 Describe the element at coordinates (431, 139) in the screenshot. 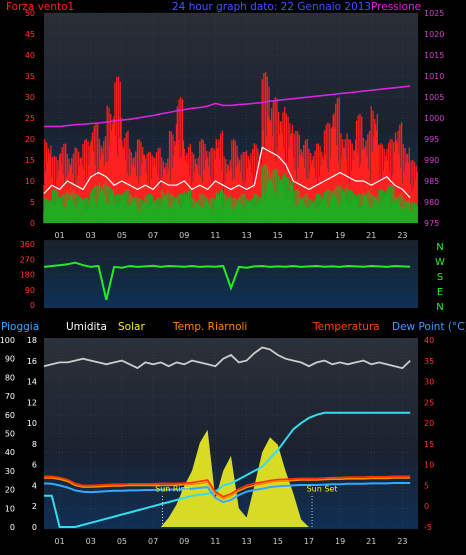

I see `y2tick-label: 995` at that location.